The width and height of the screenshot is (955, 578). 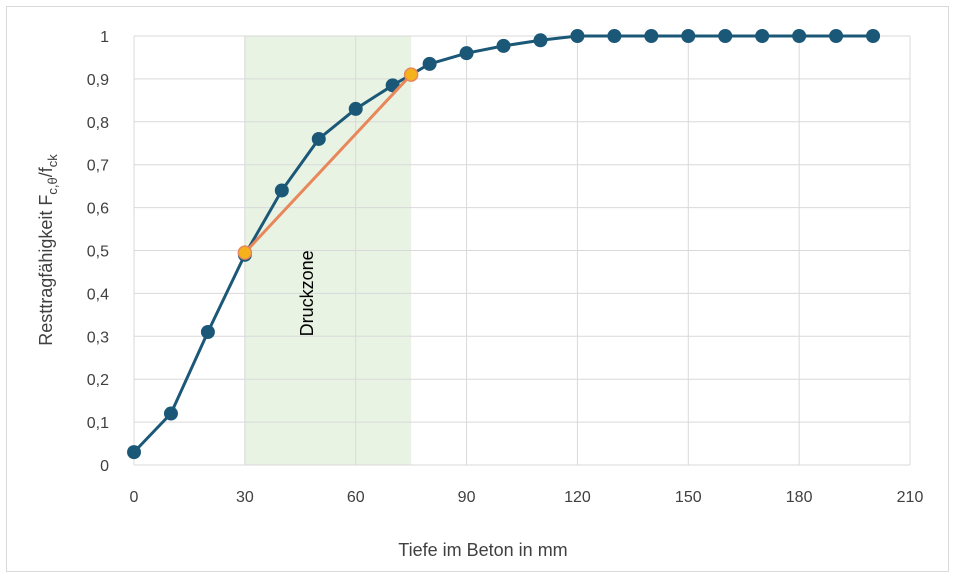 I want to click on x-tick-label: 0, so click(x=134, y=497).